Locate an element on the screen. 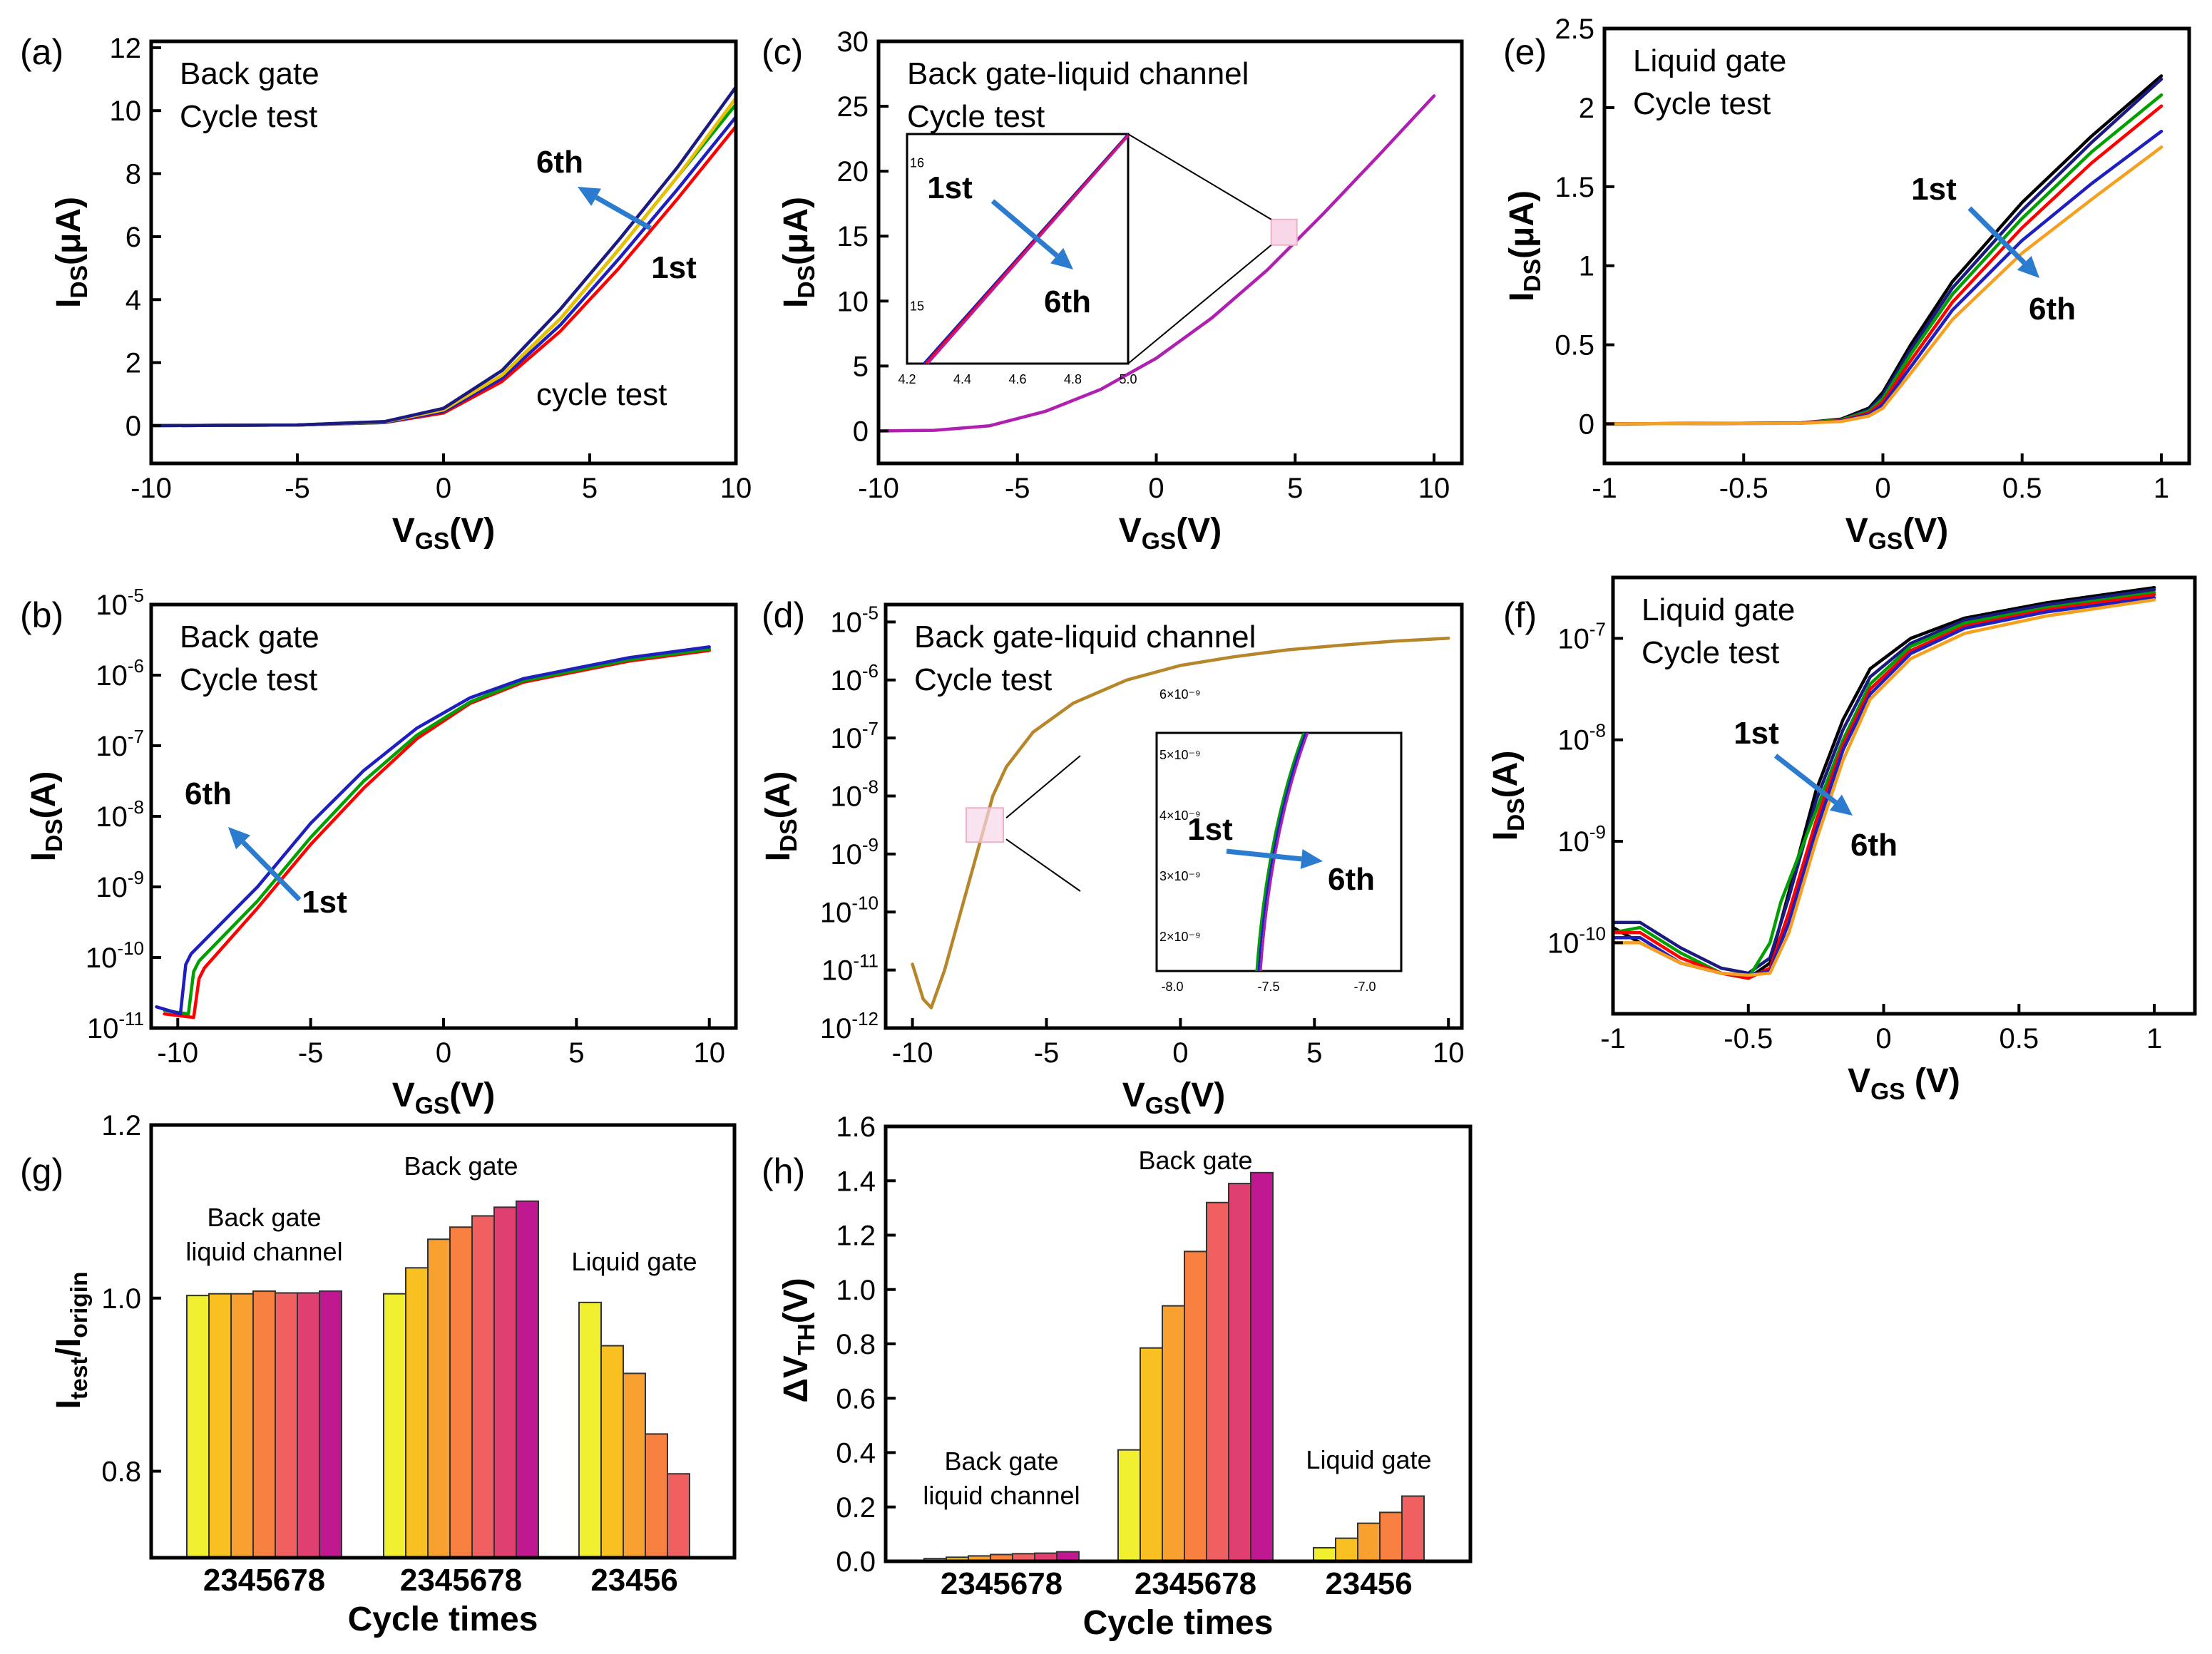 The width and height of the screenshot is (2212, 1654). inset-label-start-c: 1st is located at coordinates (950, 188).